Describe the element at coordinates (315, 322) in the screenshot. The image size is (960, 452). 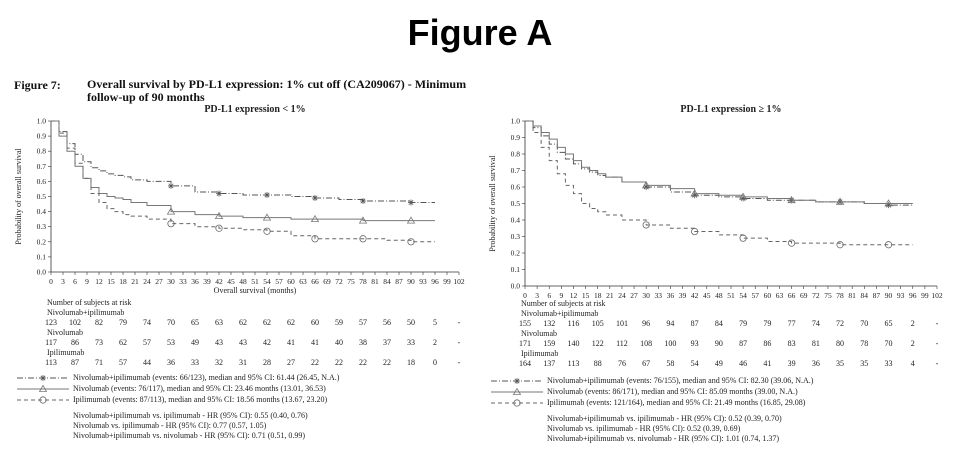
I see `risk-cell: 60` at that location.